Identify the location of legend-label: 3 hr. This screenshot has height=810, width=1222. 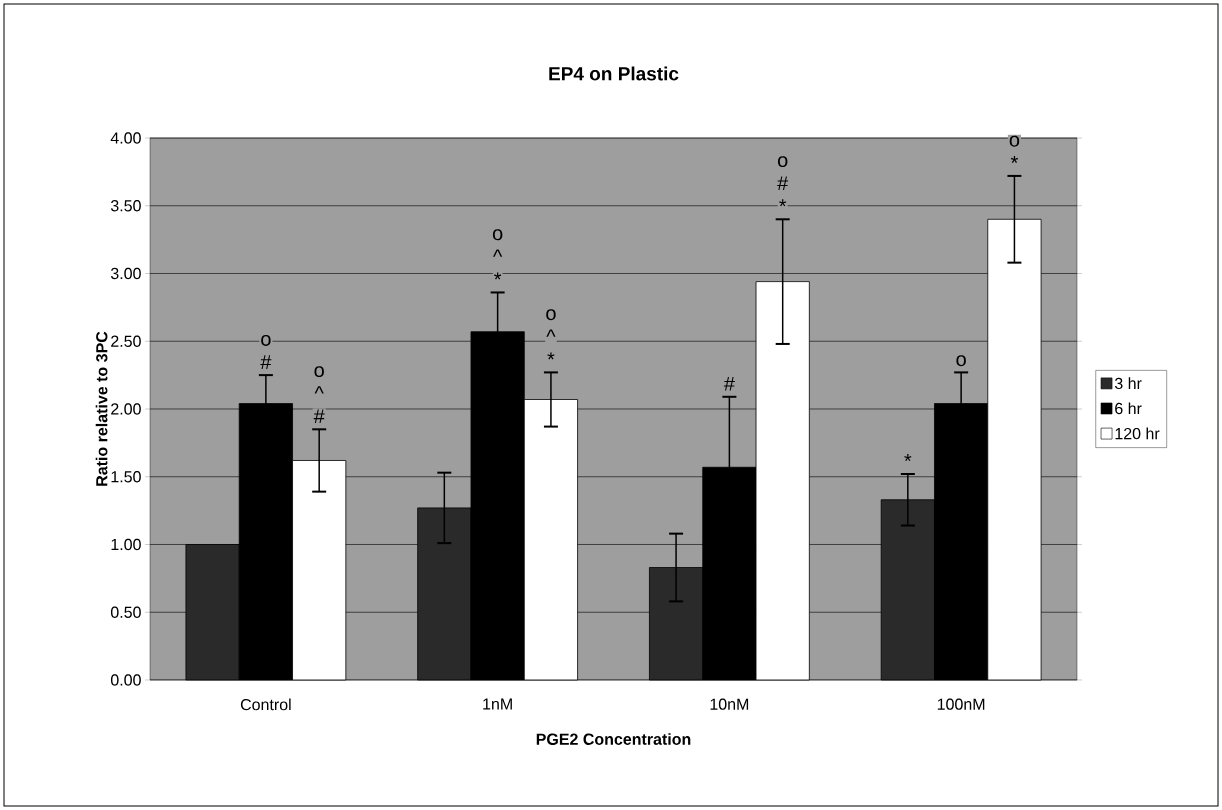
(1128, 383).